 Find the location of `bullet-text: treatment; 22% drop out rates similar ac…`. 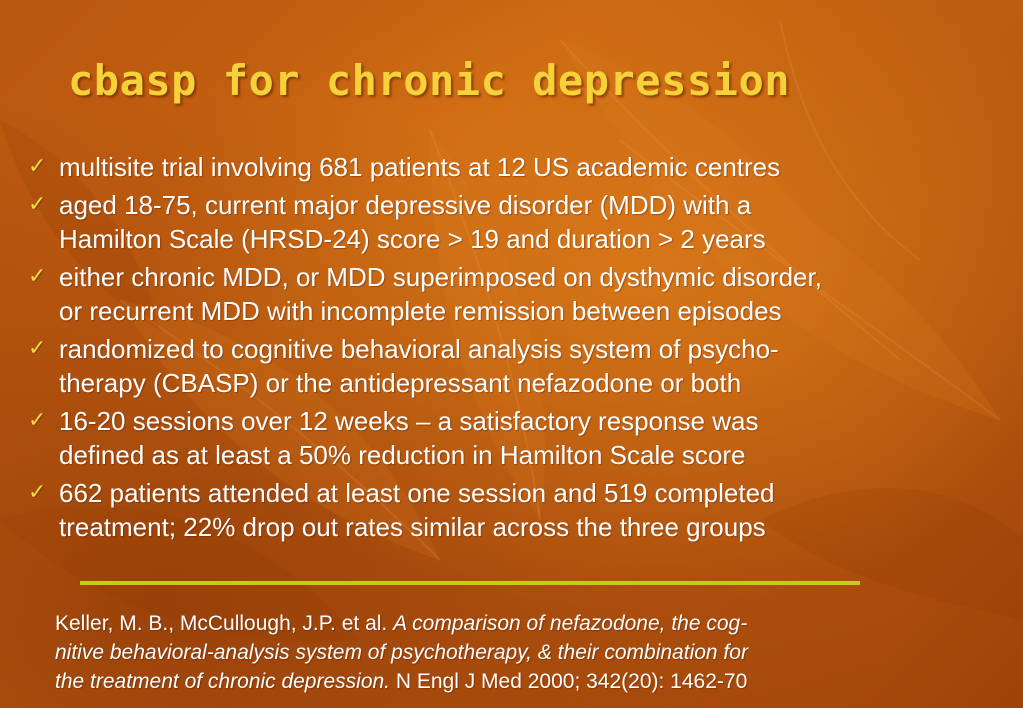

bullet-text: treatment; 22% drop out rates similar ac… is located at coordinates (412, 527).